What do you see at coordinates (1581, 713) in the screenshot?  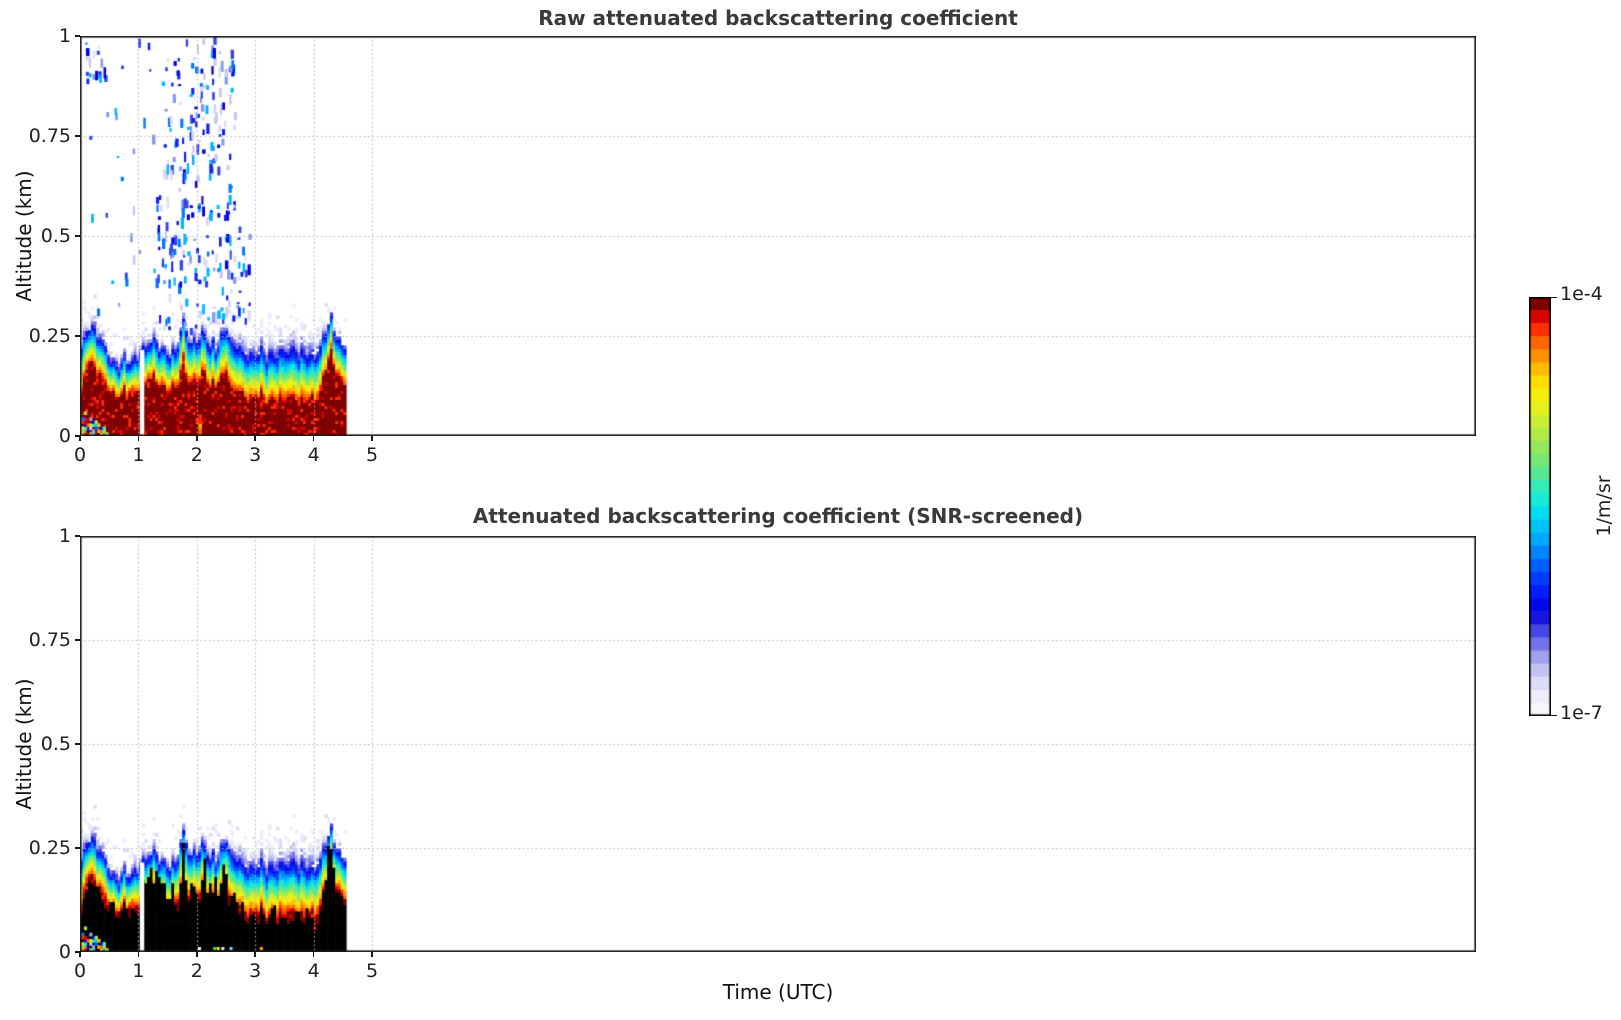 I see `colorbar-min-label: 1e-7` at bounding box center [1581, 713].